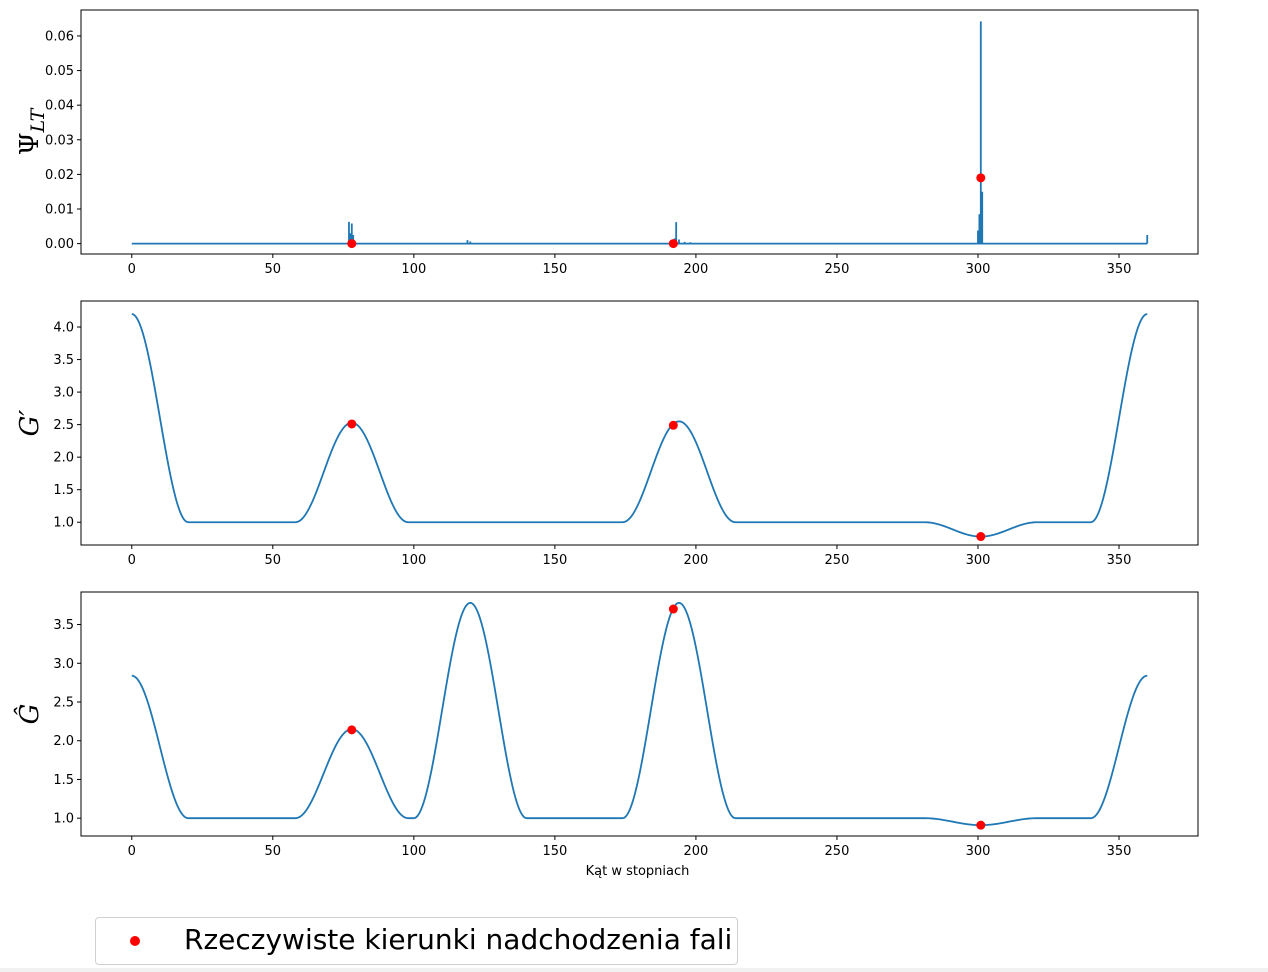  I want to click on legend-label: Rzeczywiste kierunki nadchodzenia fali, so click(458, 939).